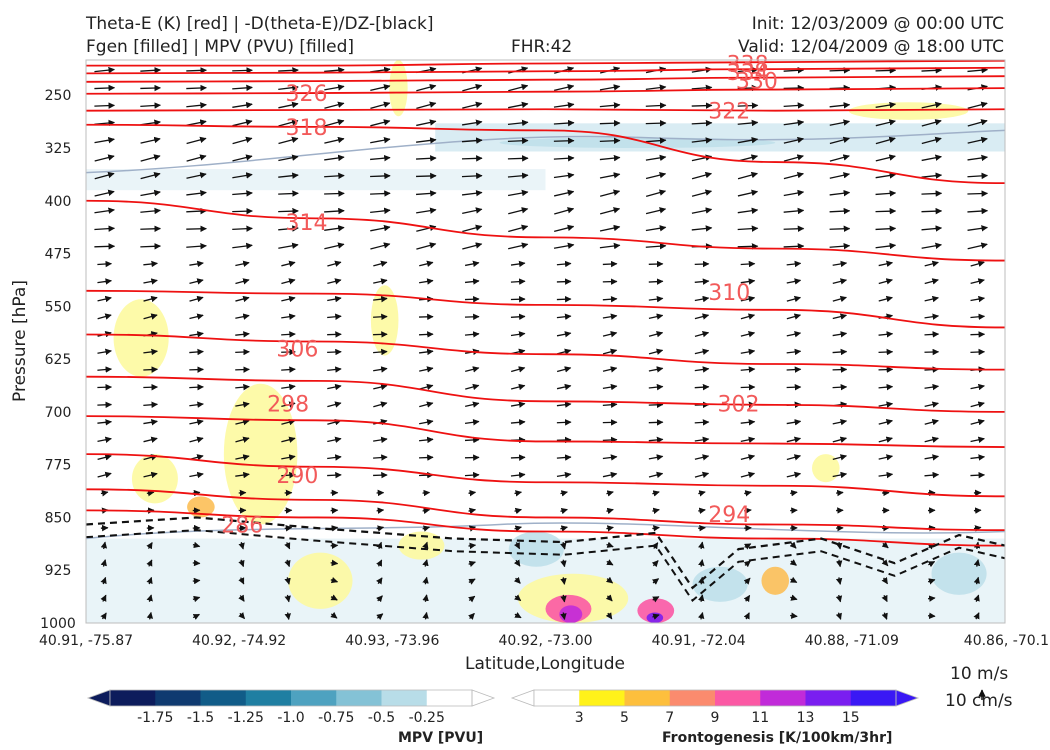 This screenshot has height=750, width=1050. I want to click on cb-fgen-label-4: 11, so click(760, 718).